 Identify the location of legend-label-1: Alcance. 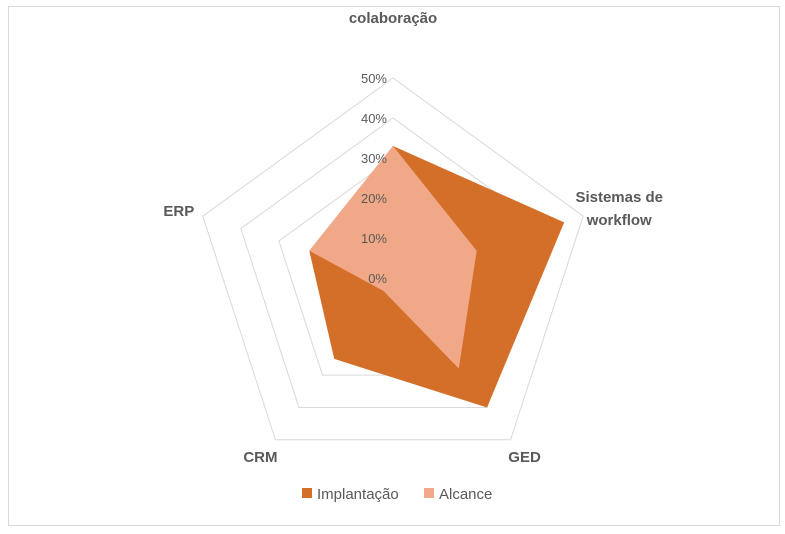
(465, 494).